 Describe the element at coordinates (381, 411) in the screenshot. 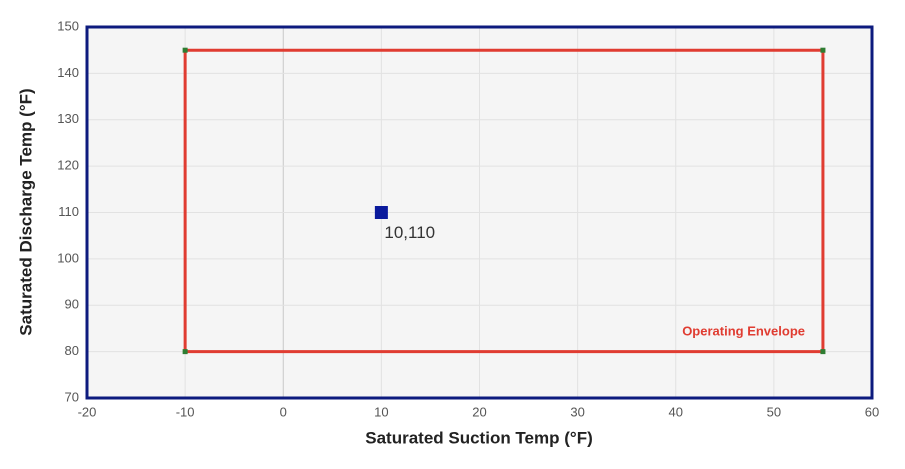

I see `x-tick-label: 10` at that location.